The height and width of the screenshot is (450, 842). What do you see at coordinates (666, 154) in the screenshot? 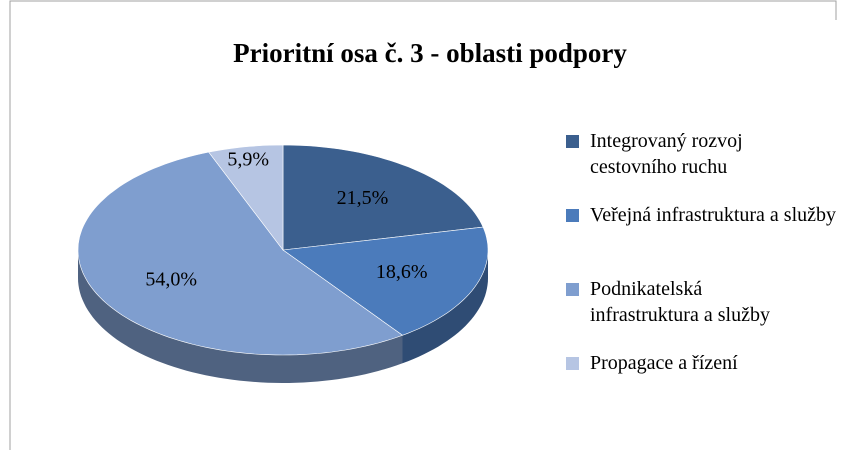
I see `legend-label: Integrovaný rozvoj cestovního ruchu` at bounding box center [666, 154].